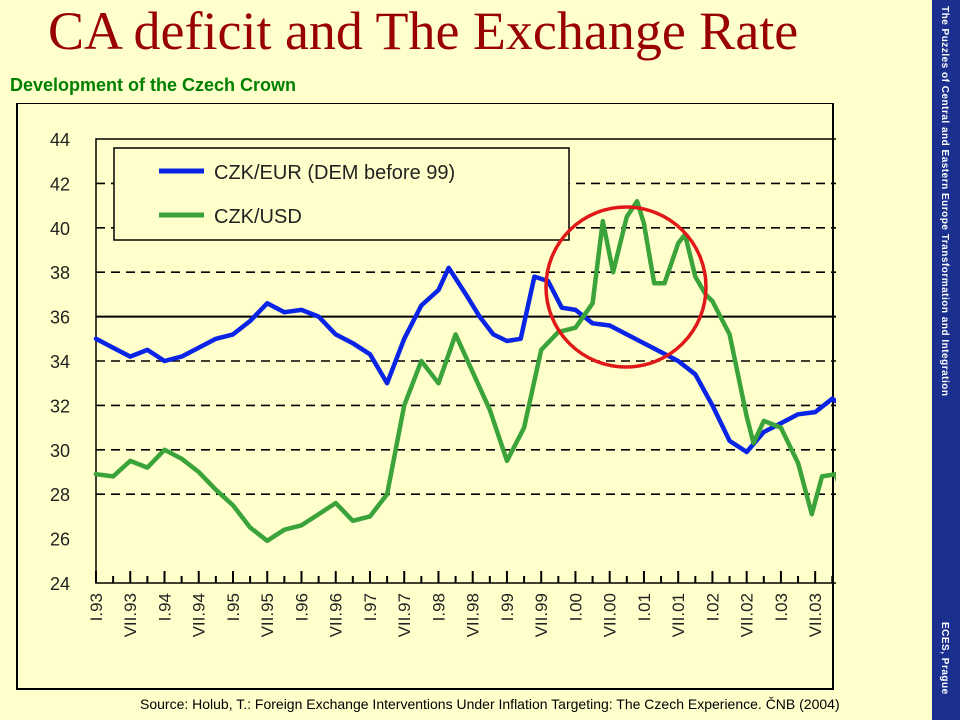  What do you see at coordinates (60, 451) in the screenshot?
I see `y-tick-label-left: 30` at bounding box center [60, 451].